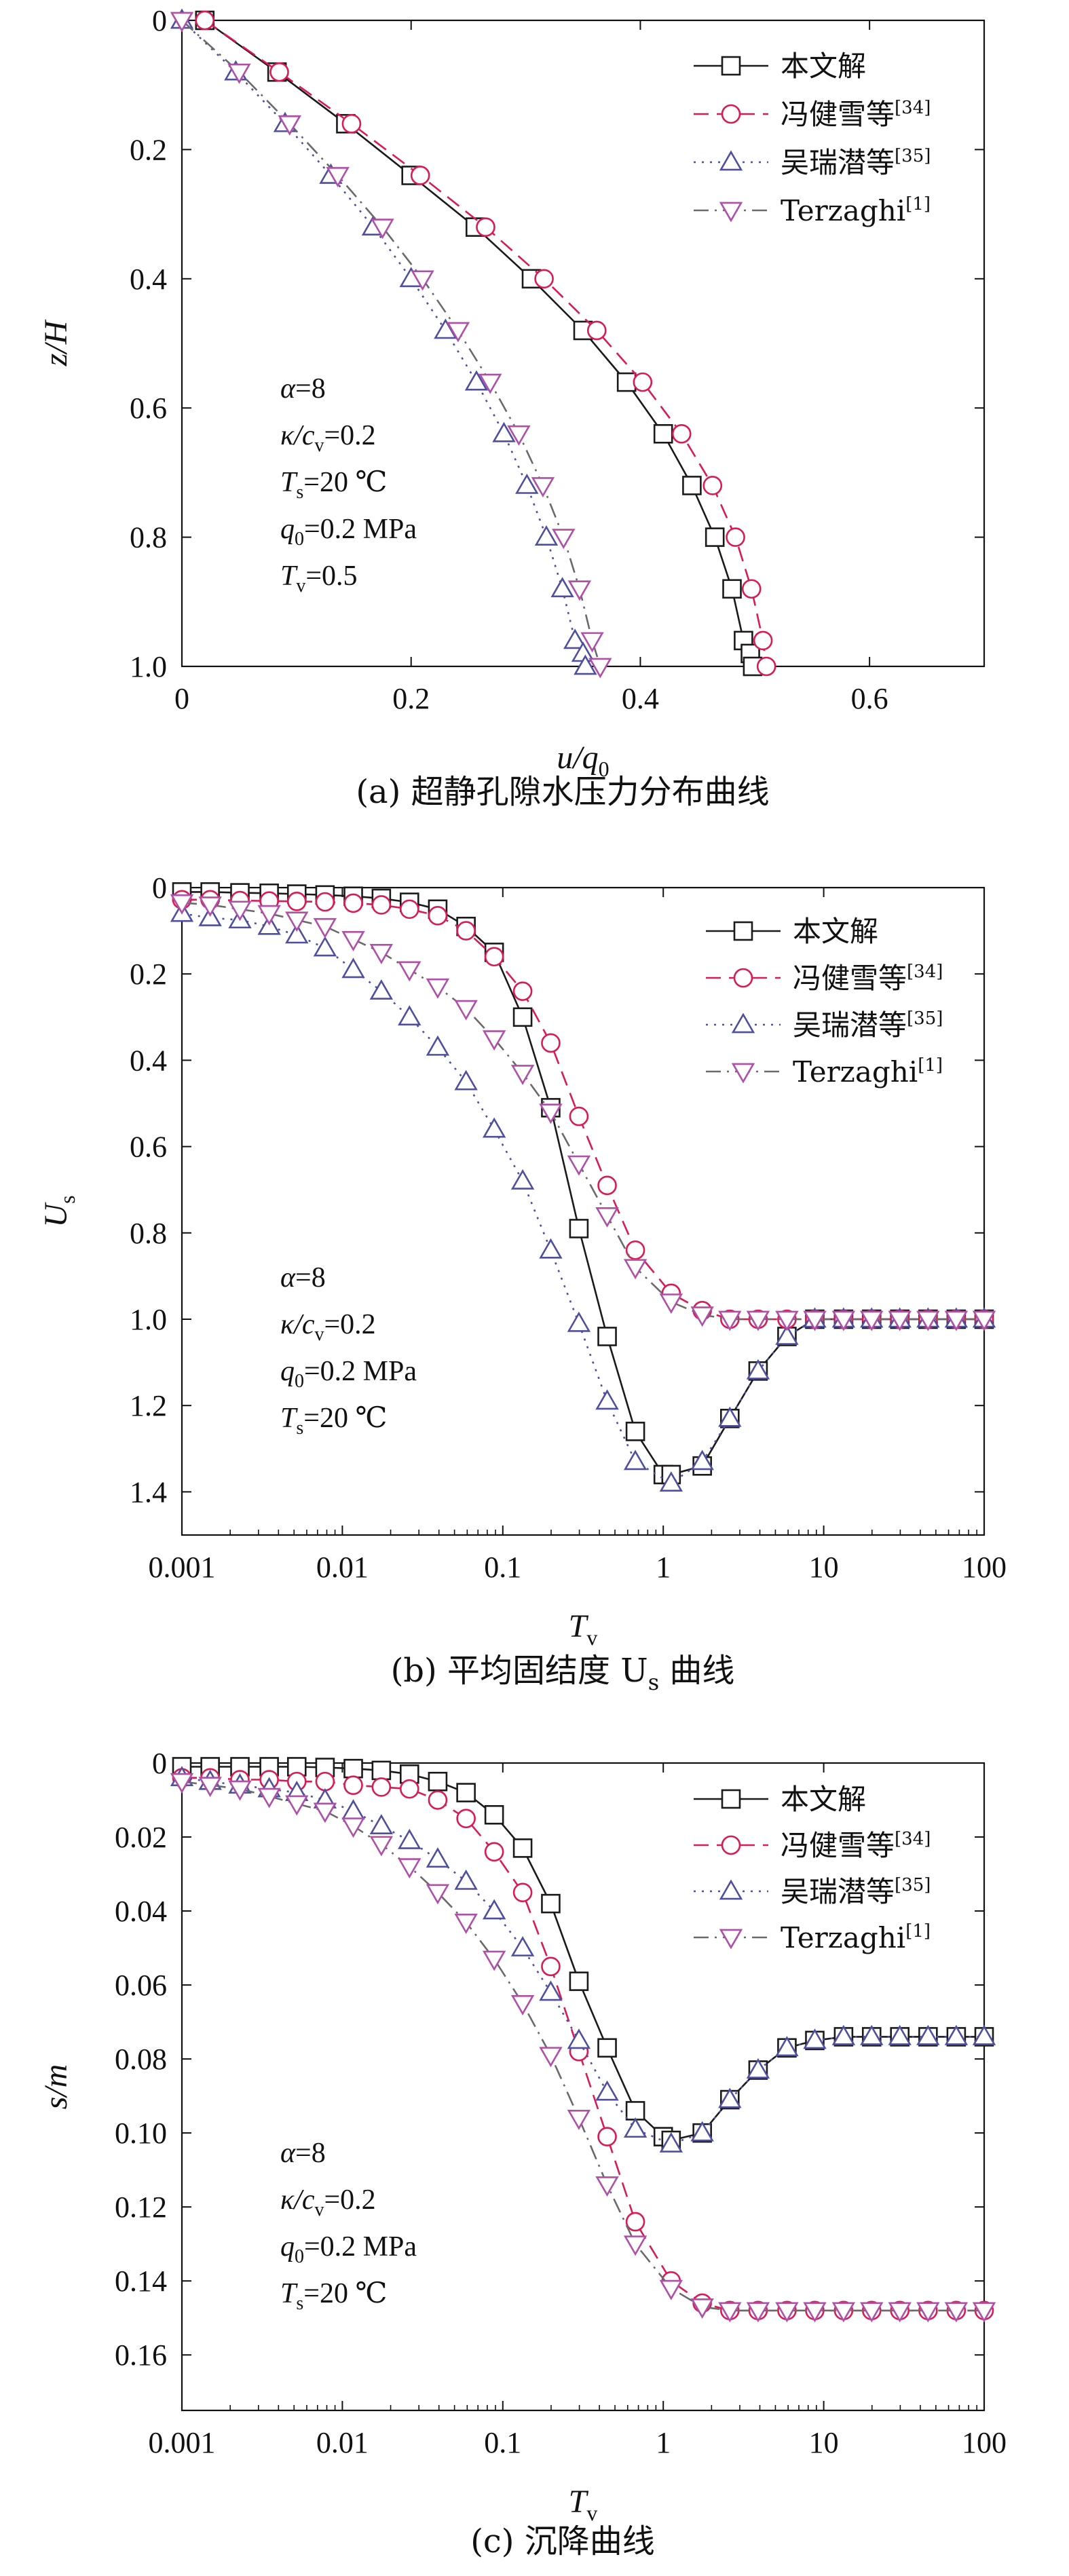 The image size is (1069, 2576). What do you see at coordinates (583, 1629) in the screenshot?
I see `x-axis-label: Tv` at bounding box center [583, 1629].